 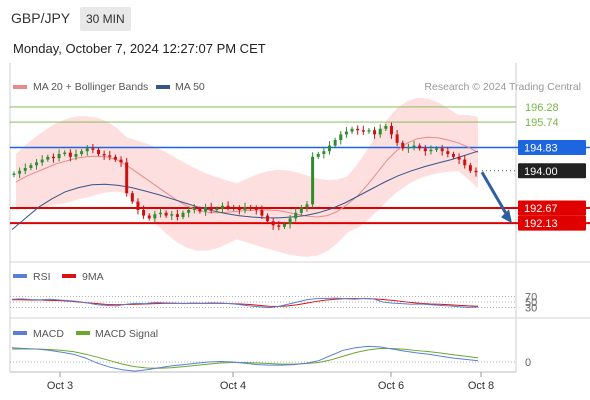 I want to click on level-label-pivot: 194.83, so click(x=541, y=149).